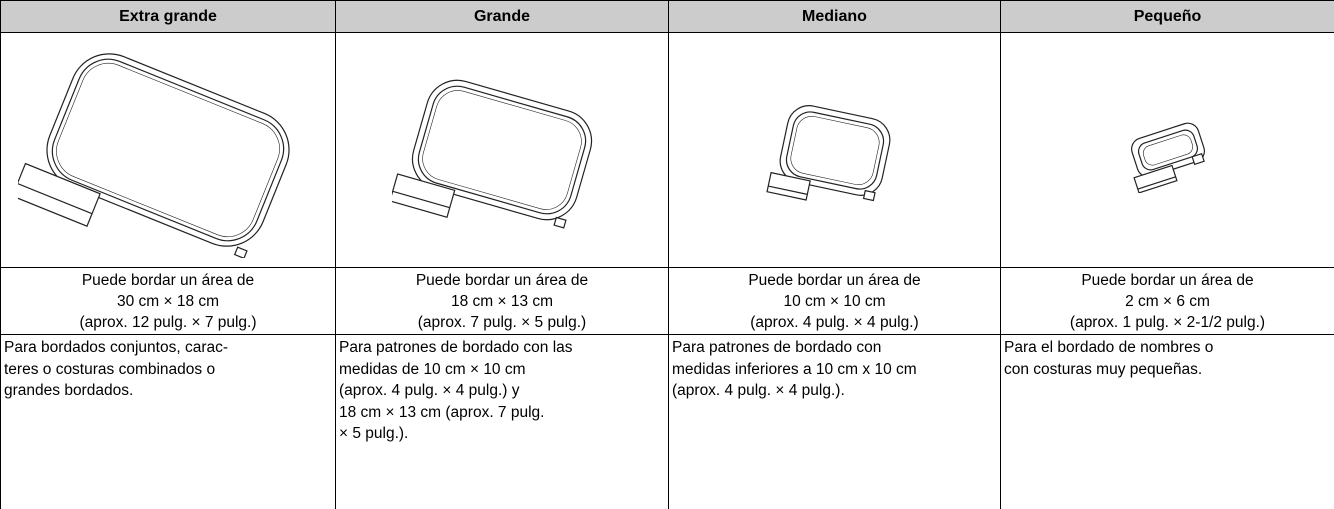 Image resolution: width=1334 pixels, height=509 pixels. What do you see at coordinates (834, 322) in the screenshot?
I see `area-line: (aprox. 4 pulg. × 4 pulg.)` at bounding box center [834, 322].